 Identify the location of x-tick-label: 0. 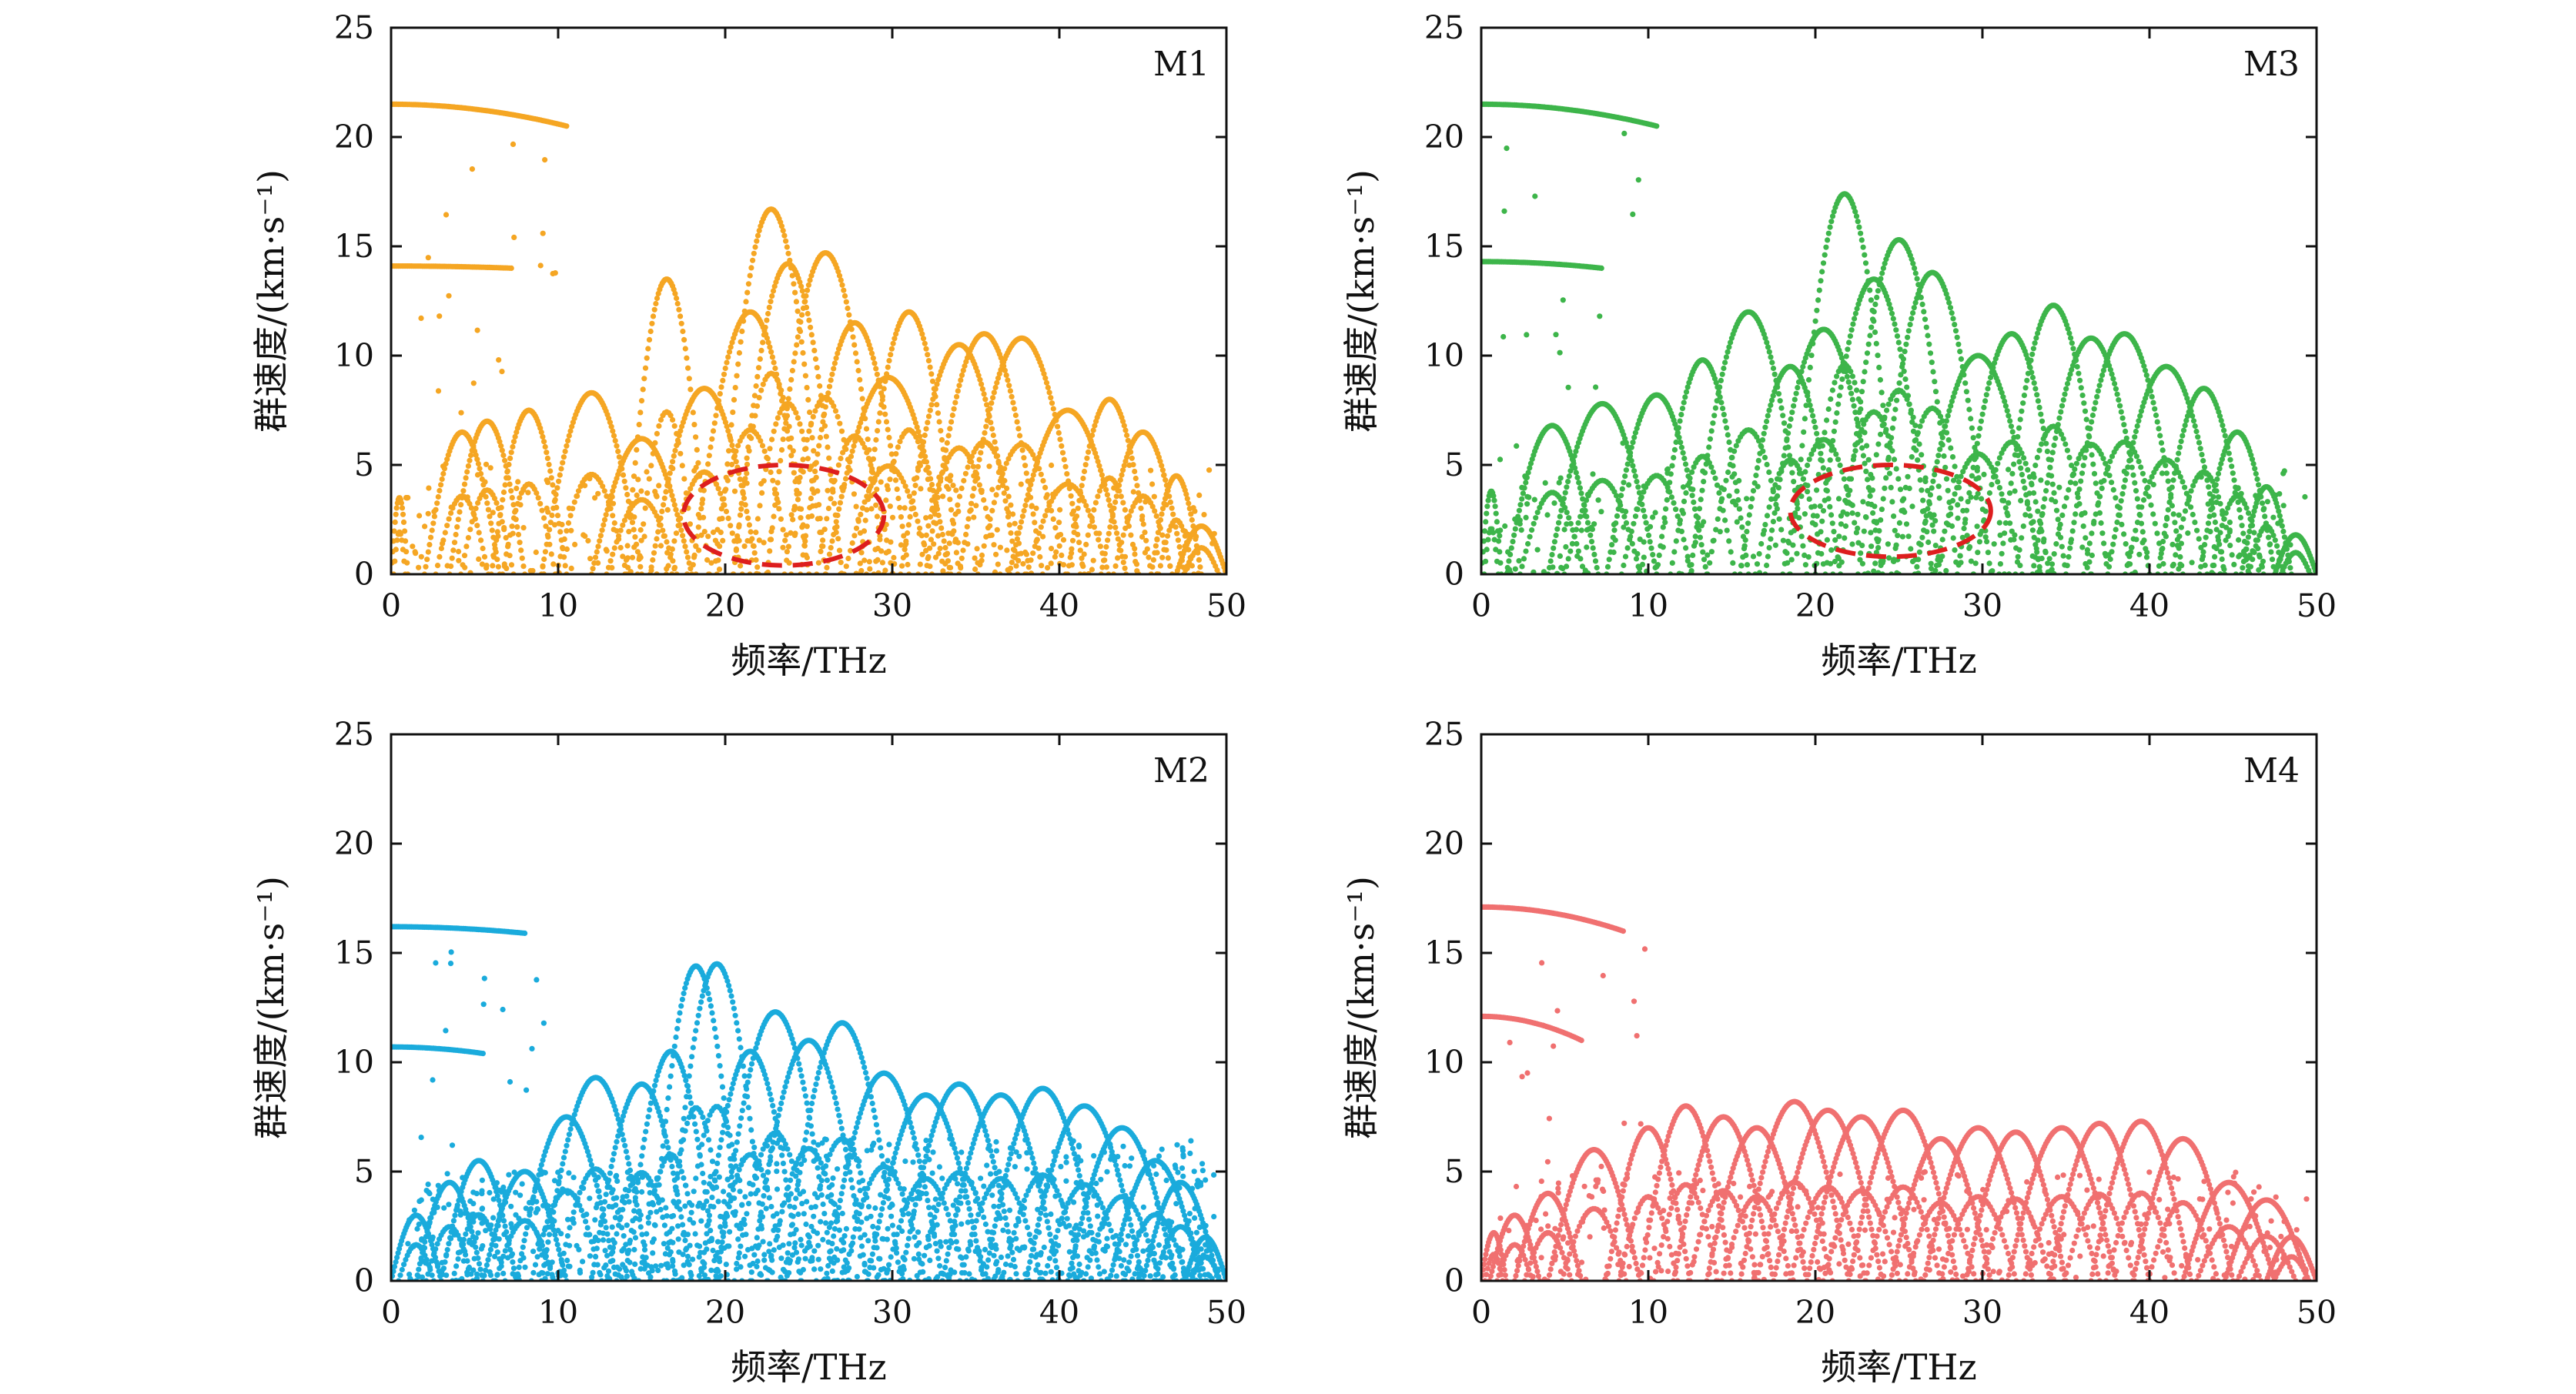
(391, 605).